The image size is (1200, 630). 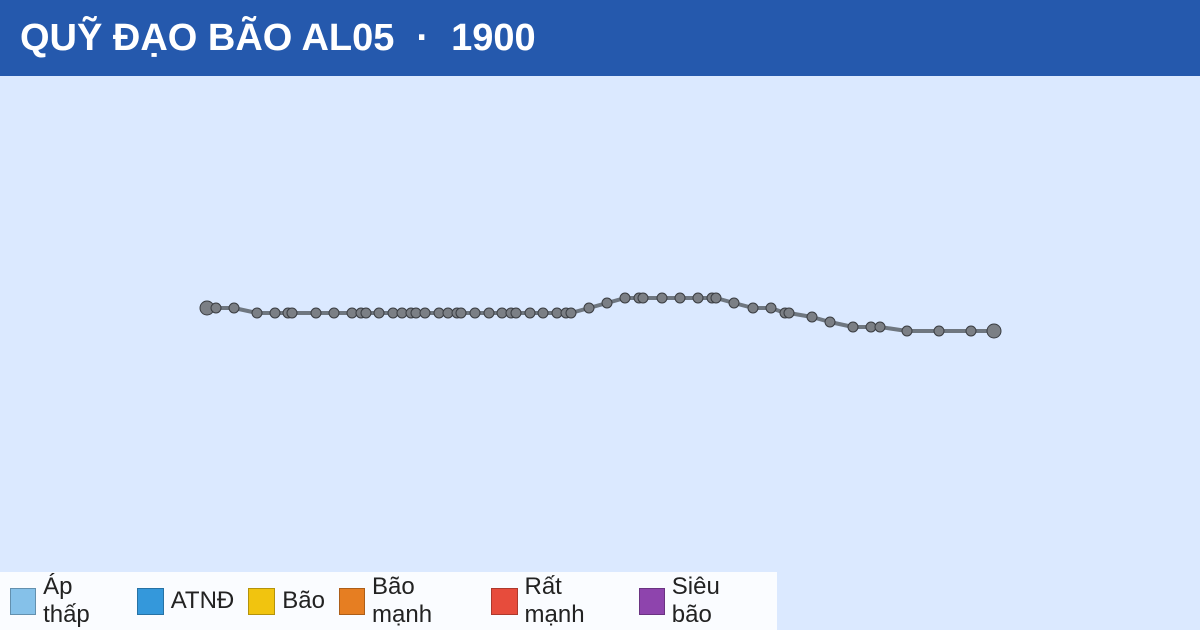 I want to click on legend-label: Bão mạnh, so click(x=402, y=600).